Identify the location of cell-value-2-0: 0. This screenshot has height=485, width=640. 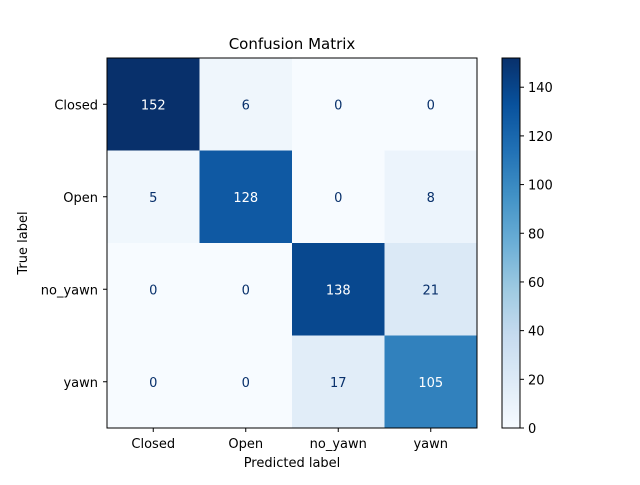
(153, 290).